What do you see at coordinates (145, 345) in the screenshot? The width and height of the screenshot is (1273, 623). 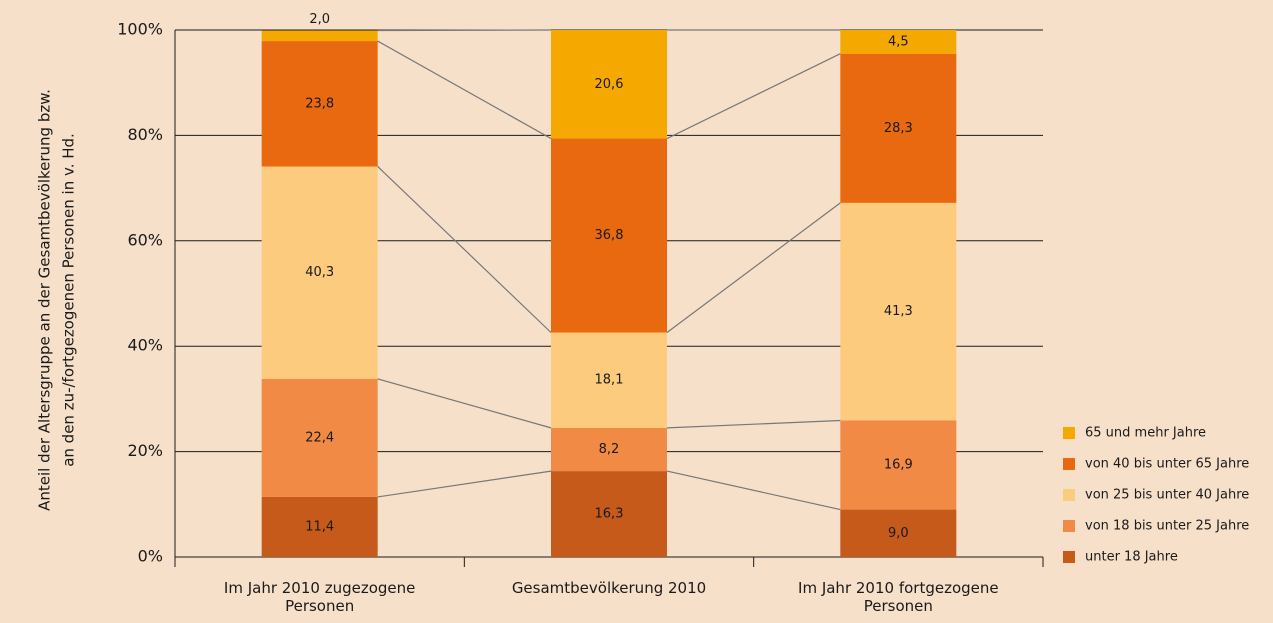 I see `y-tick-label: 40%` at bounding box center [145, 345].